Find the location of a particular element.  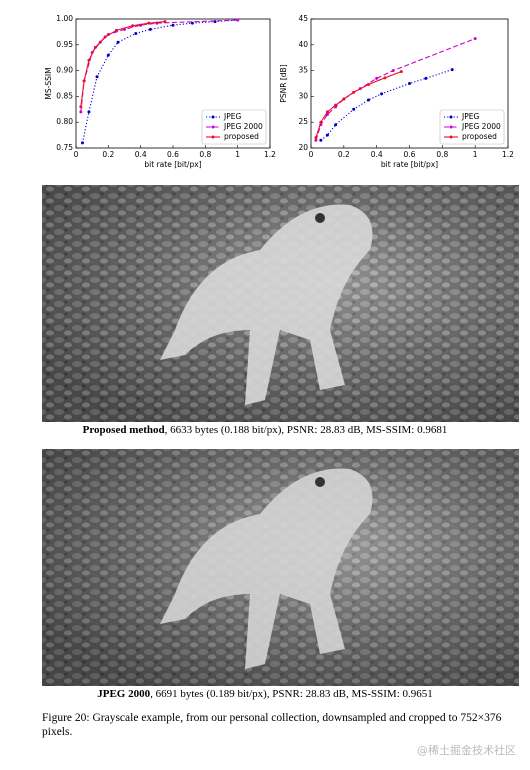

y-tick-label: 45 is located at coordinates (303, 18).